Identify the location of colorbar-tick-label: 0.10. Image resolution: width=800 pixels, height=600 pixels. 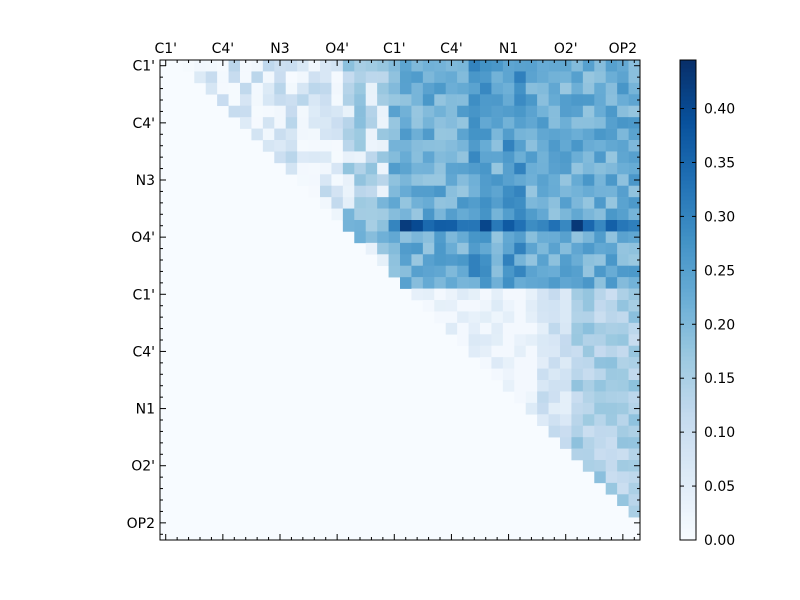
(719, 433).